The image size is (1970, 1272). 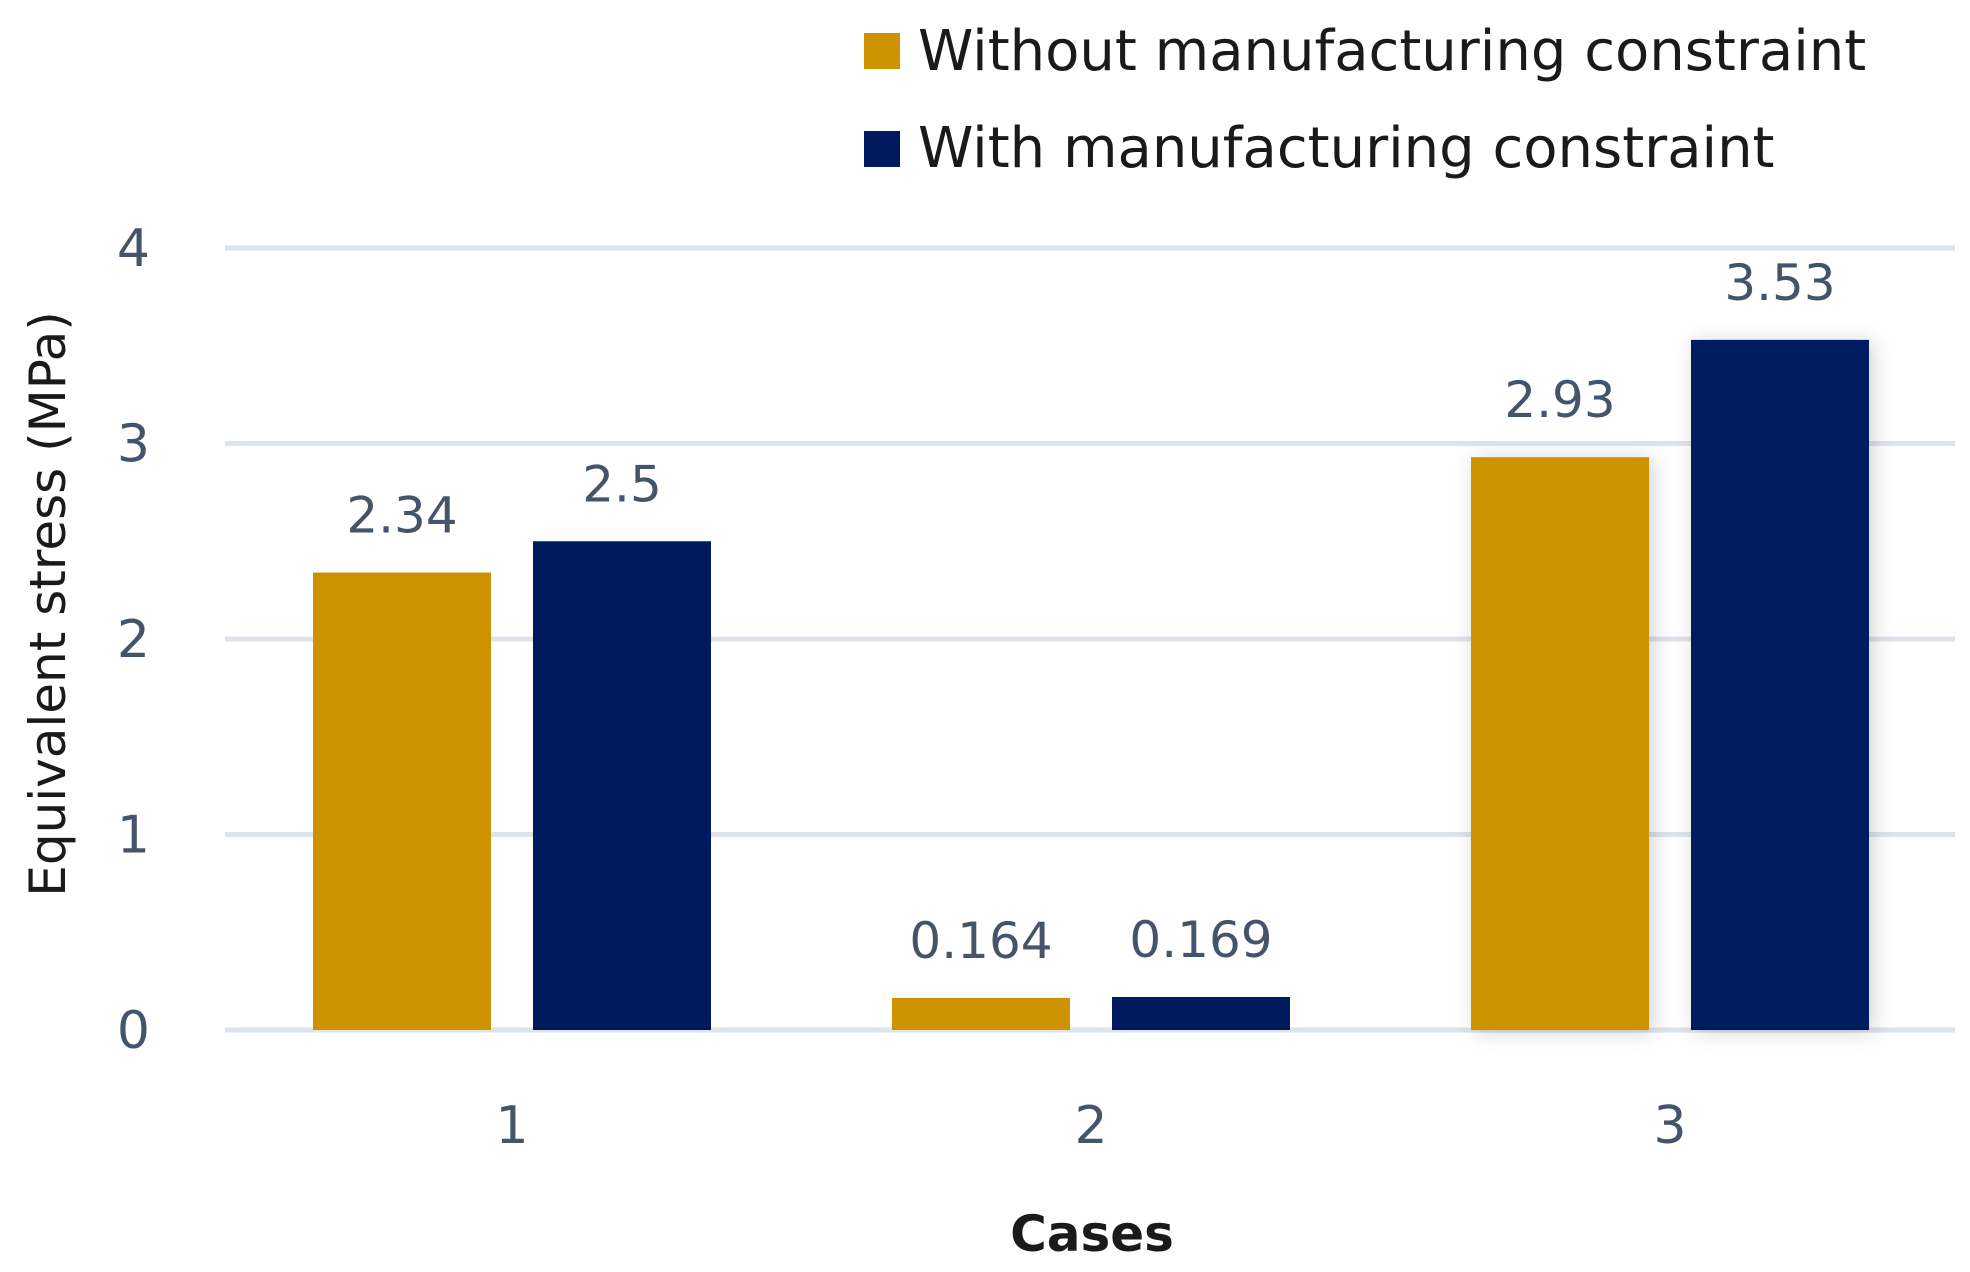 I want to click on y-tick-label-1: 1, so click(x=133, y=836).